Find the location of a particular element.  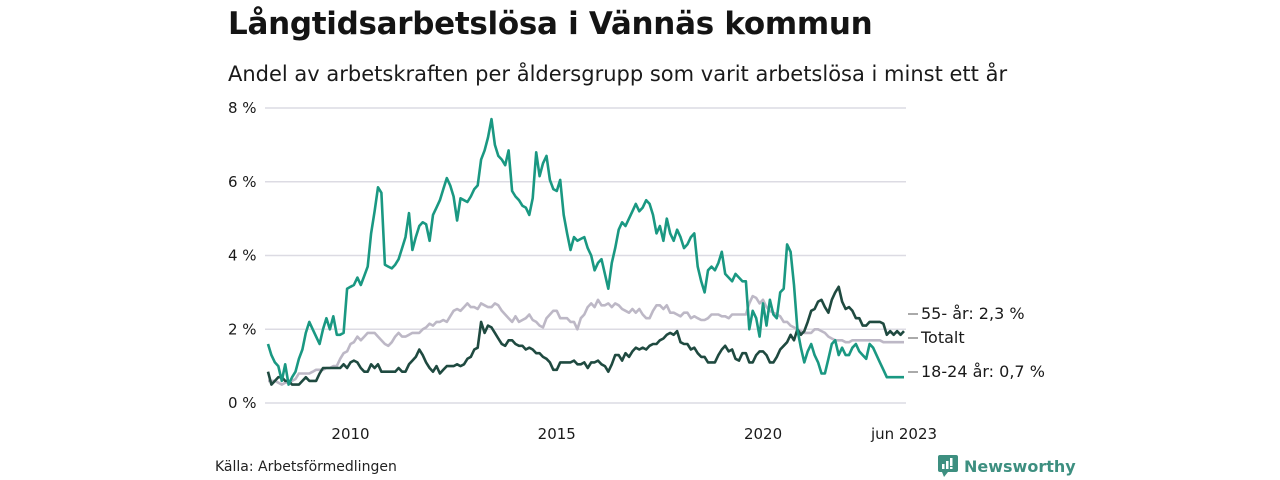

y-tick-label: 8 % is located at coordinates (242, 108).